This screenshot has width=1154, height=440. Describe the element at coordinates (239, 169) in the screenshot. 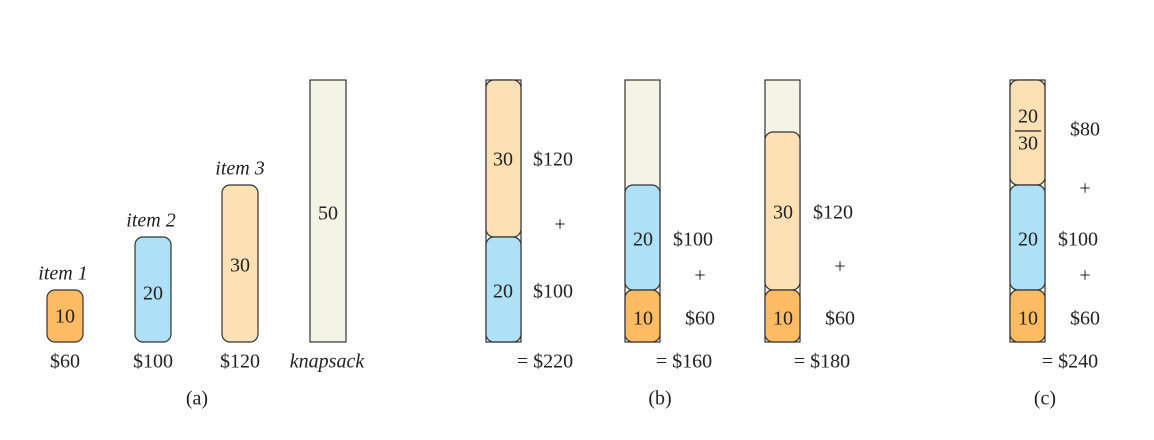

I see `item-name: item 3` at that location.